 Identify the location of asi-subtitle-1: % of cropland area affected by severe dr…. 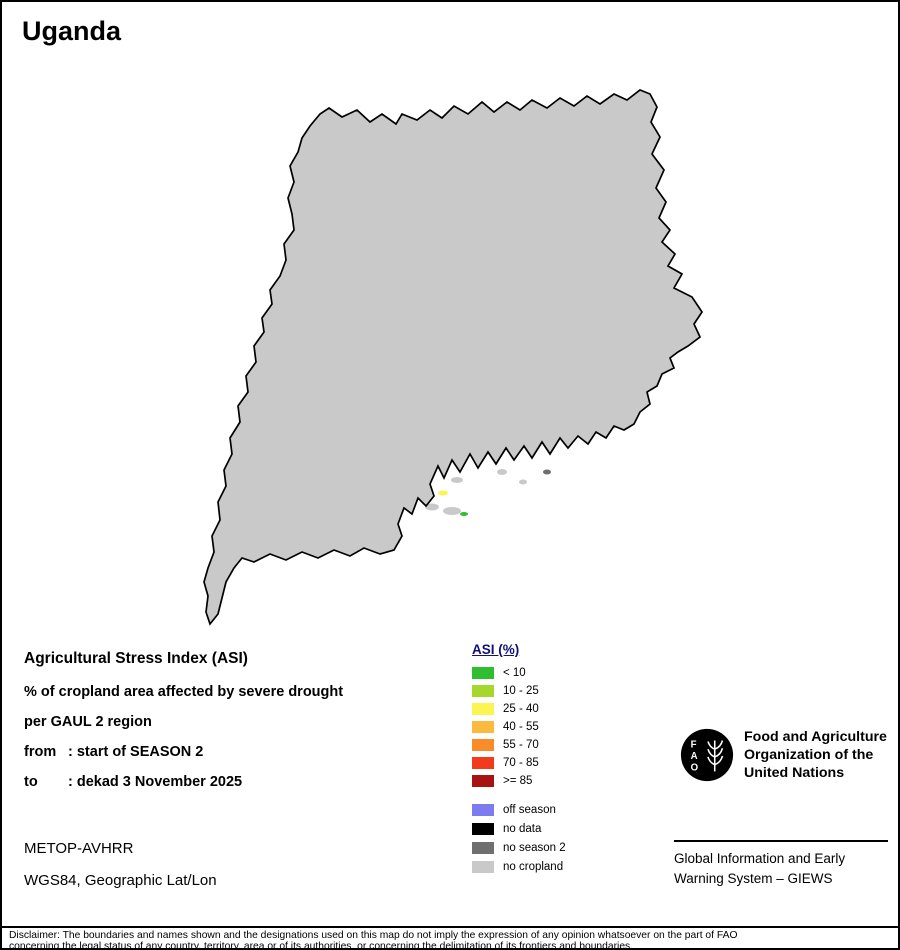
(184, 692).